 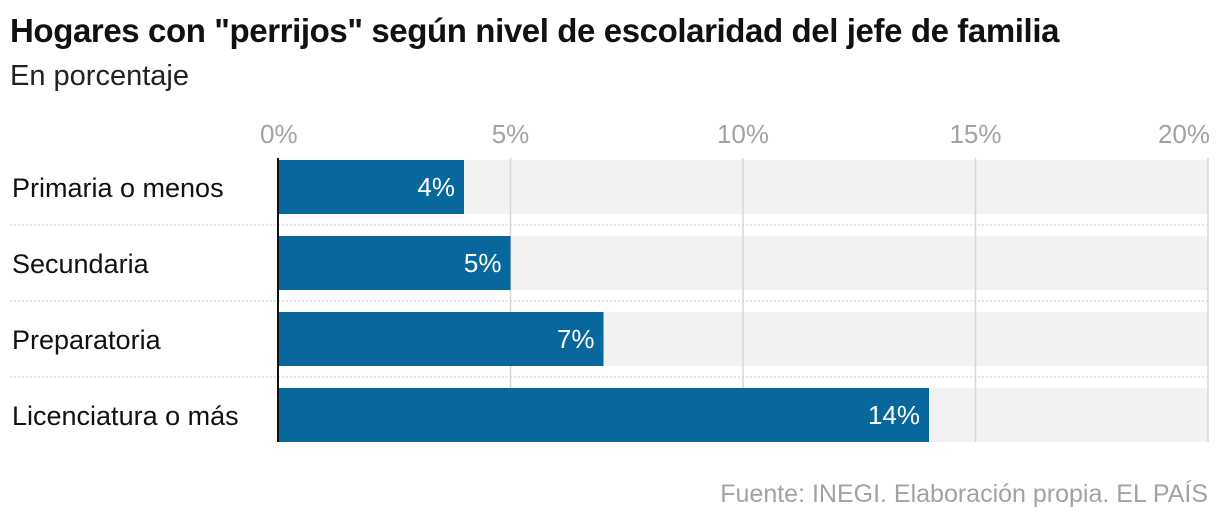 I want to click on x-tick-label: 10%, so click(x=743, y=134).